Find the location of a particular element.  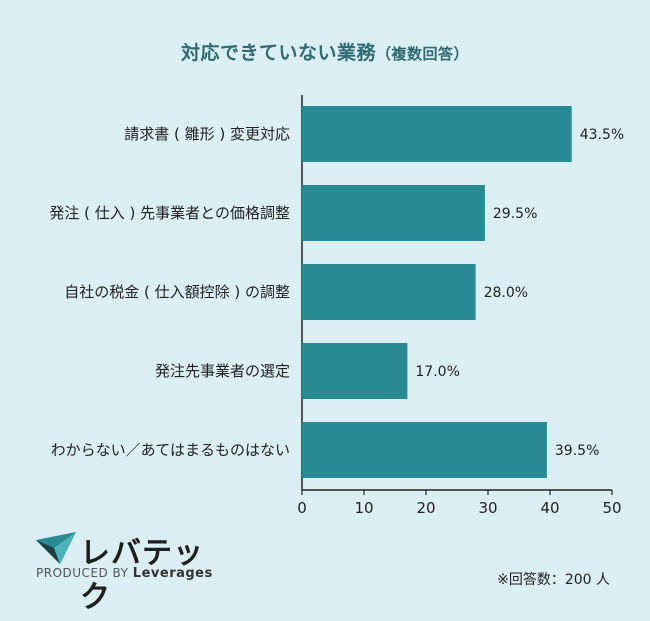

logo-produced-by: PRODUCED BY Leverages is located at coordinates (124, 573).